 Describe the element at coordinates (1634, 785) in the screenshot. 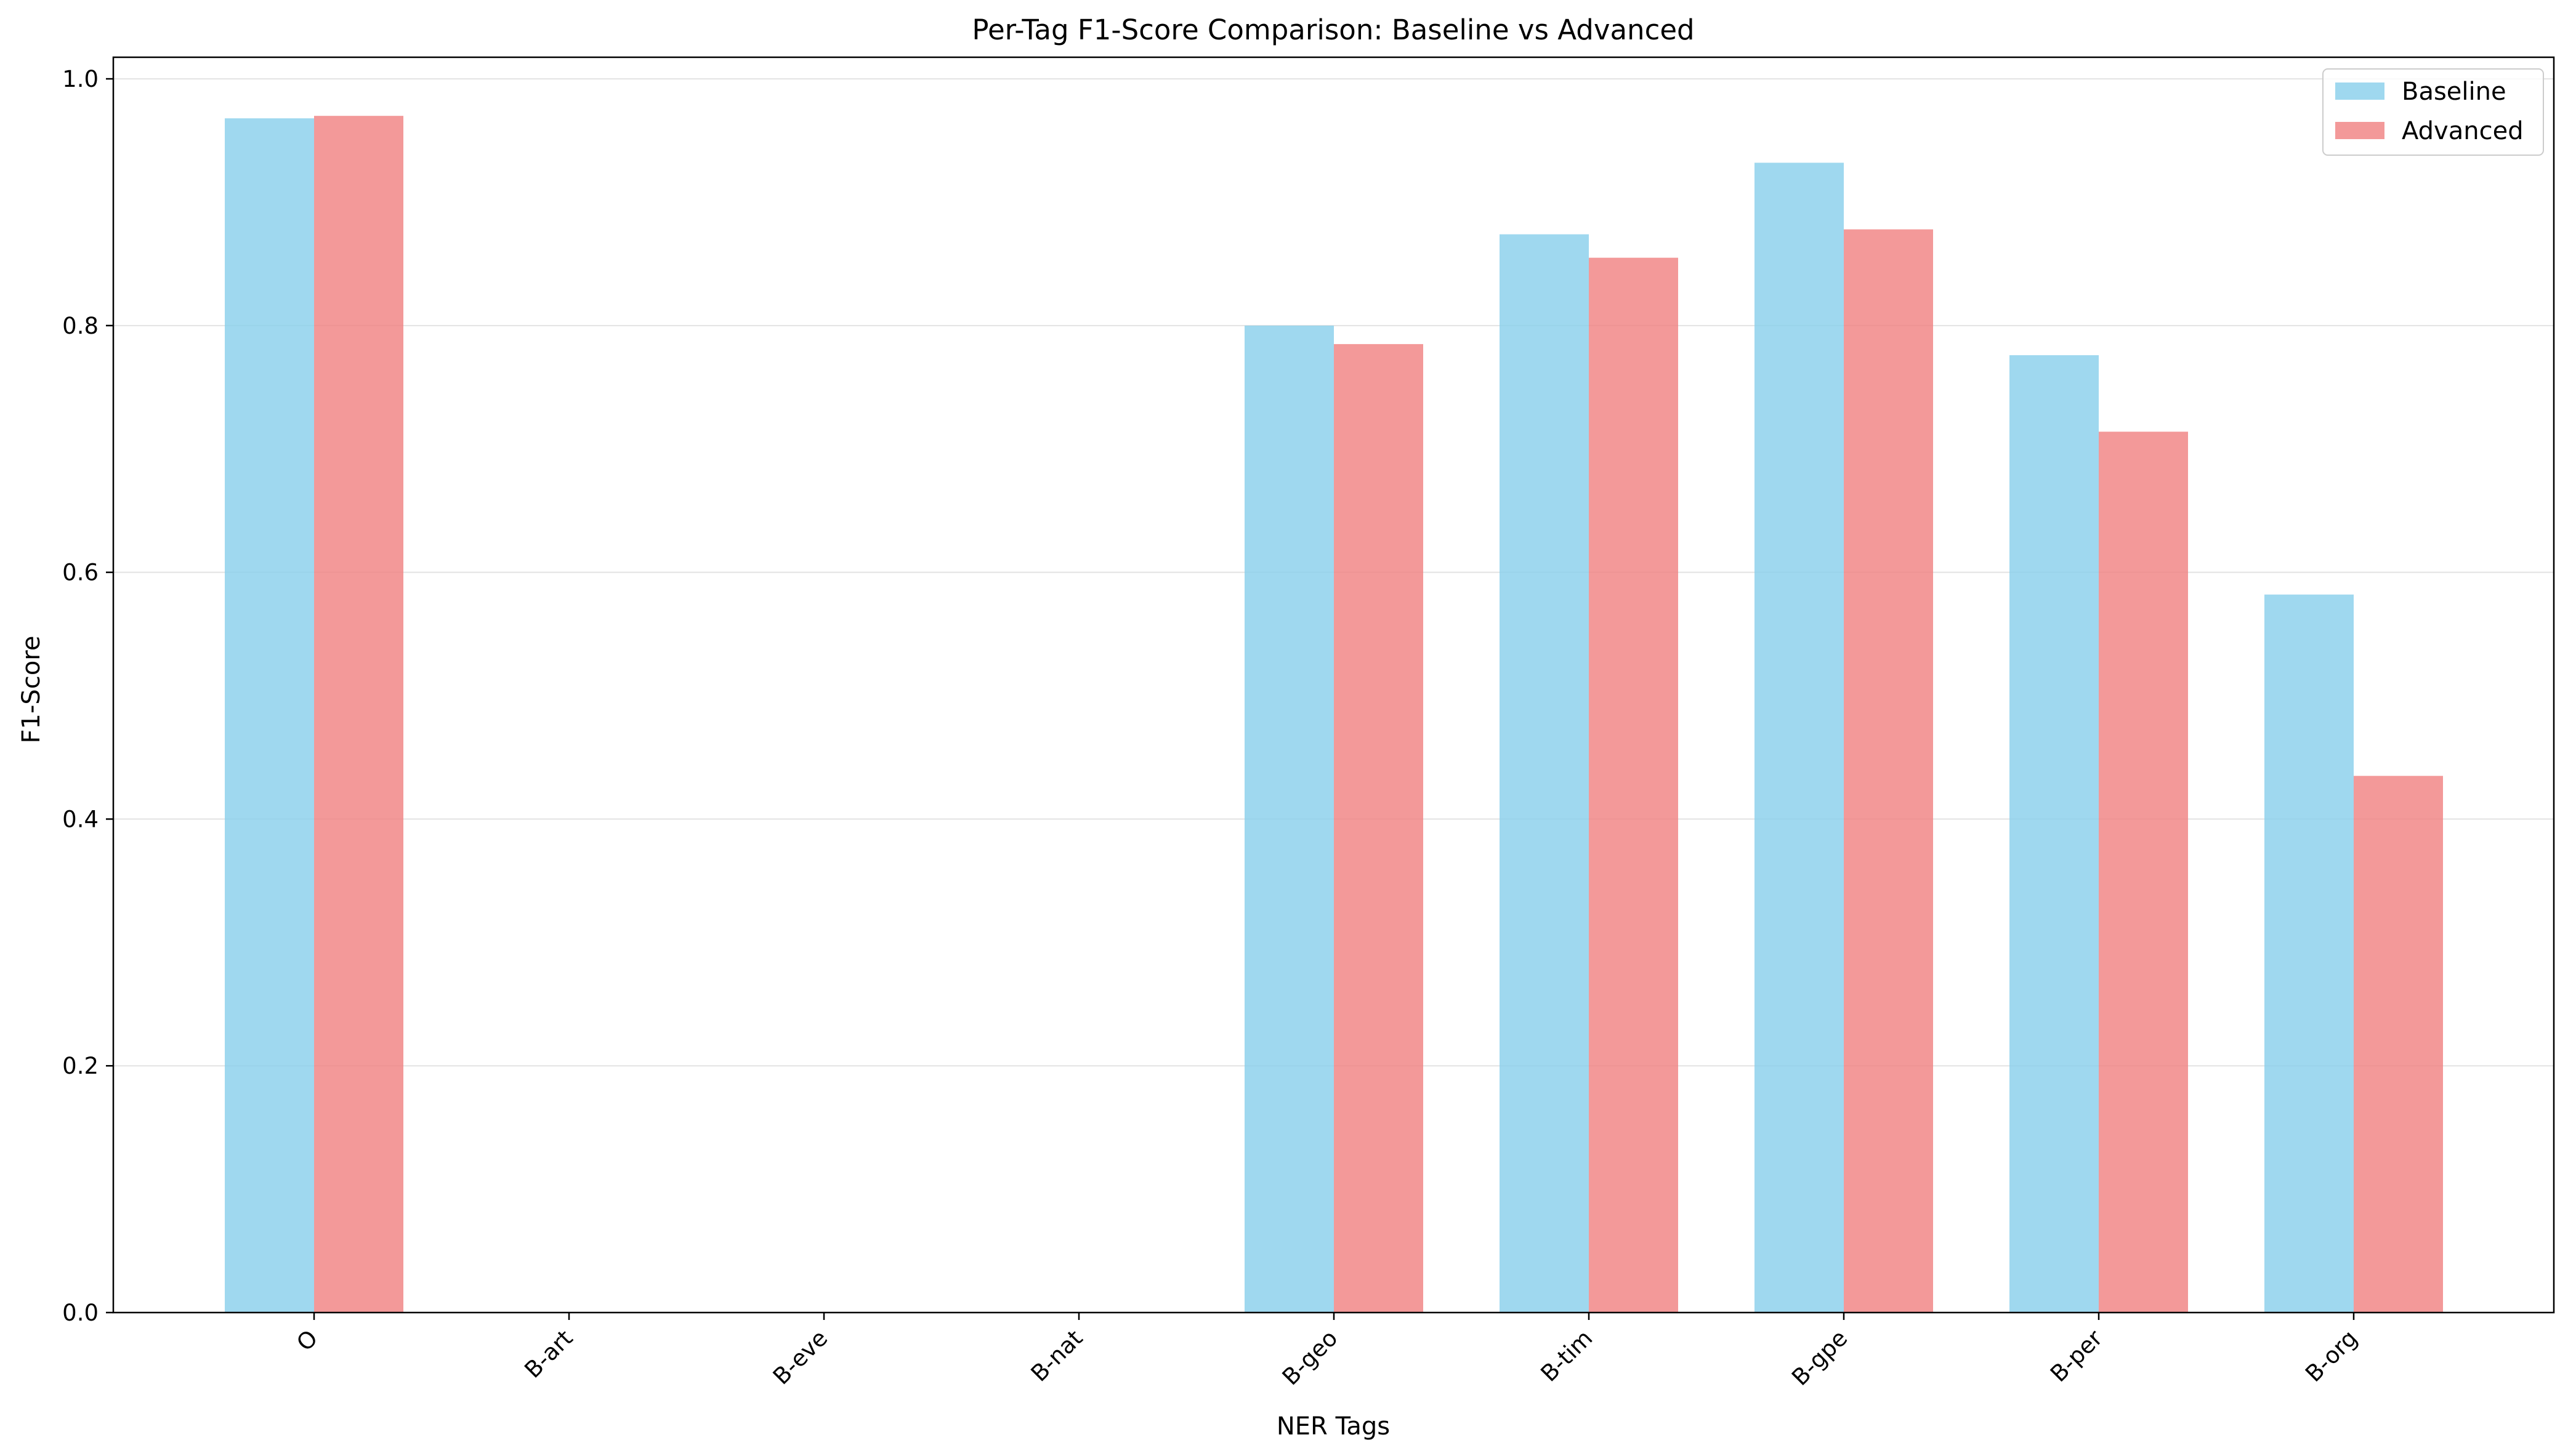

I see `bar-advanced-b-tim` at that location.